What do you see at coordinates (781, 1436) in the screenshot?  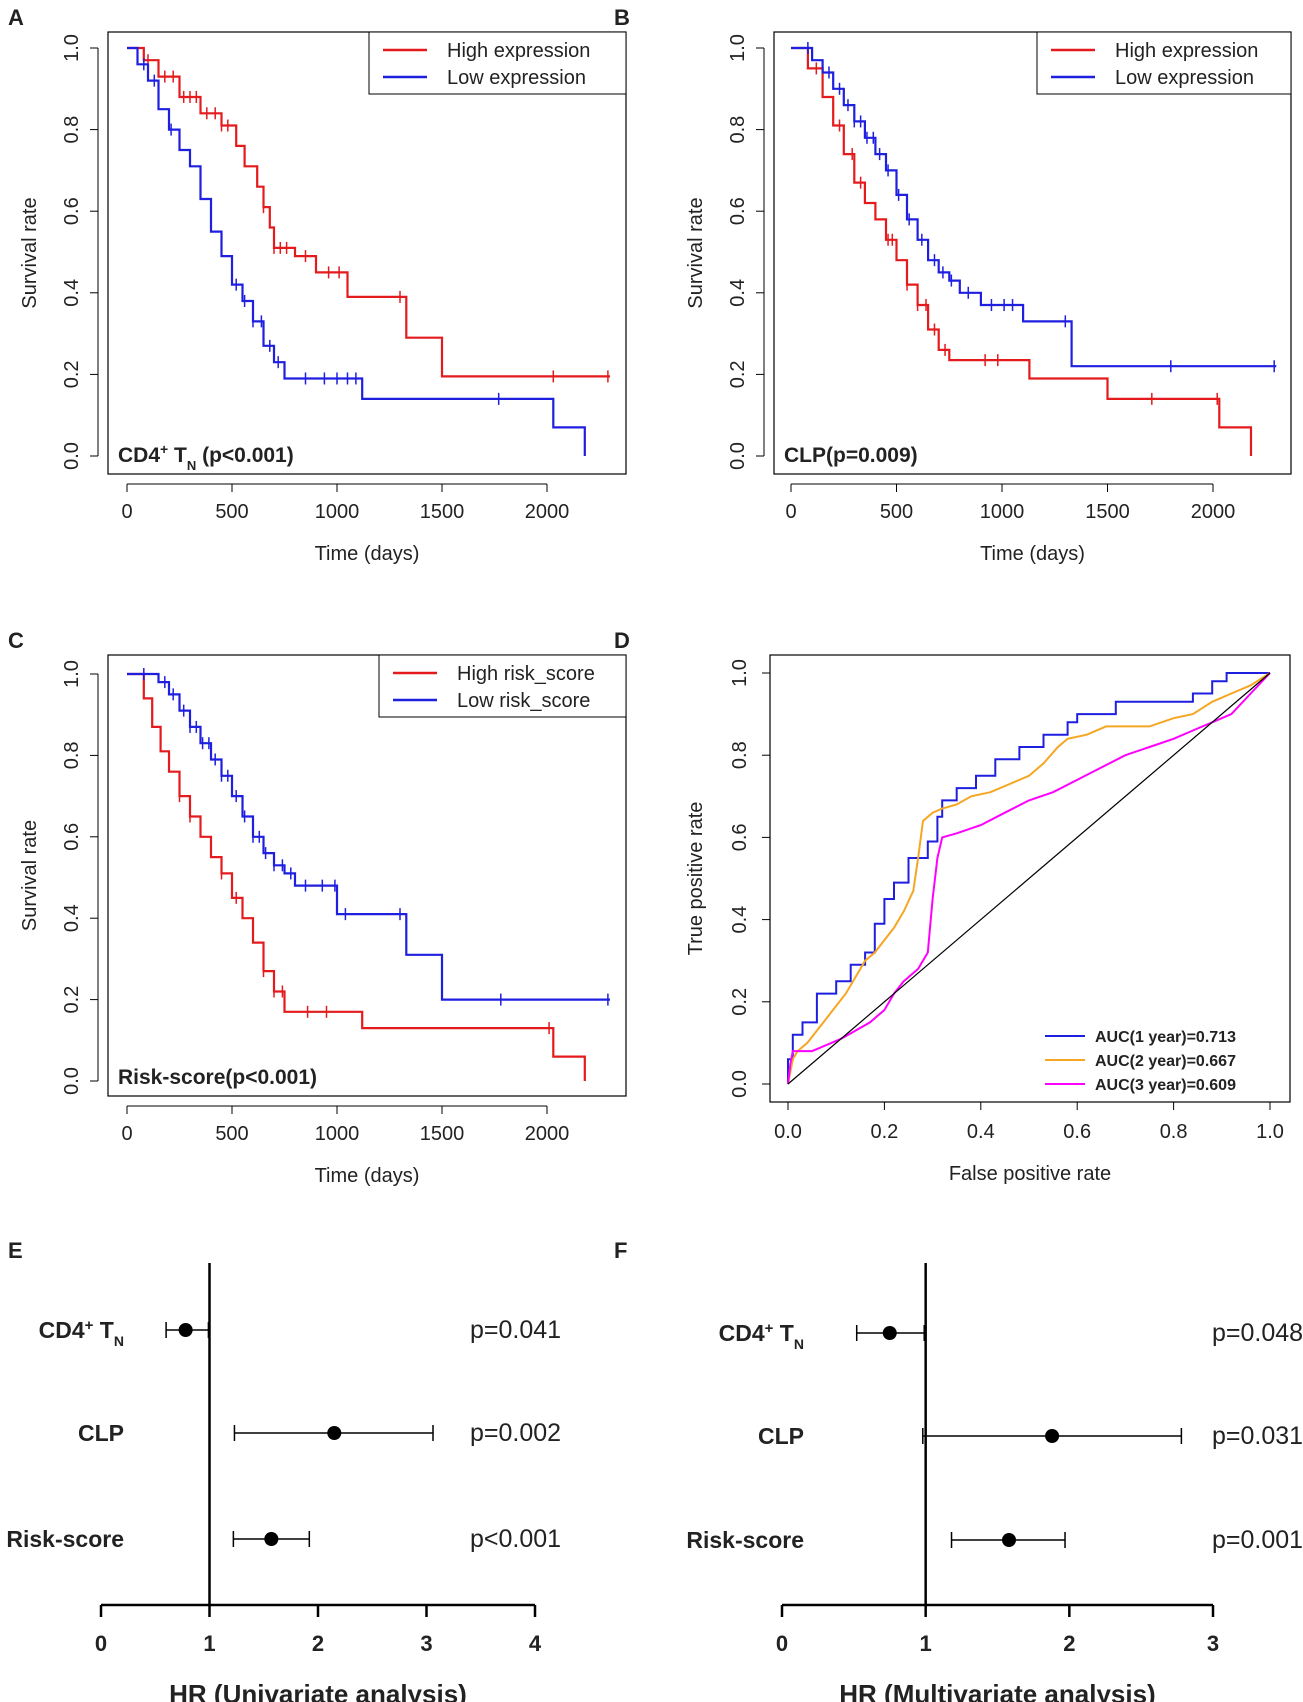 I see `row-label: CLP` at bounding box center [781, 1436].